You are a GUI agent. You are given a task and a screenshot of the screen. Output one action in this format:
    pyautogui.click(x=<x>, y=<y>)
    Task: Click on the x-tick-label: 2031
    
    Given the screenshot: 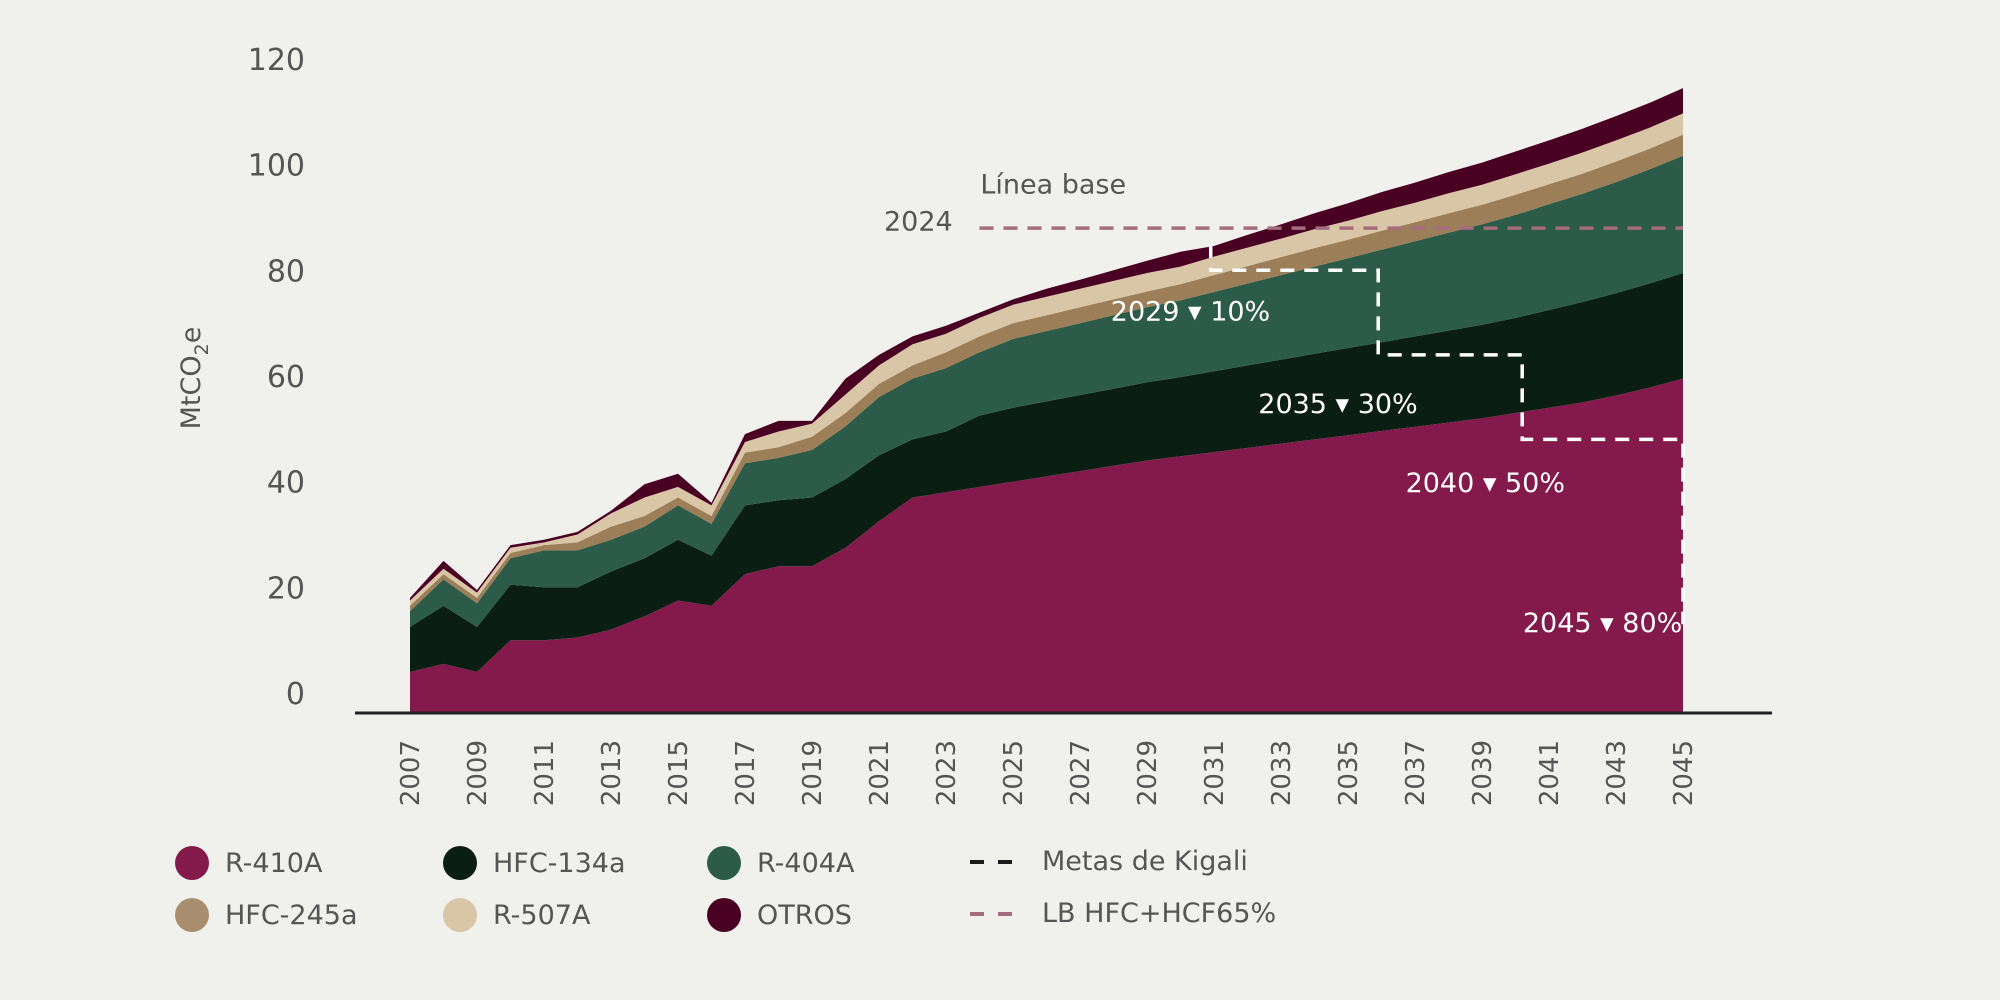 What is the action you would take?
    pyautogui.click(x=1215, y=773)
    